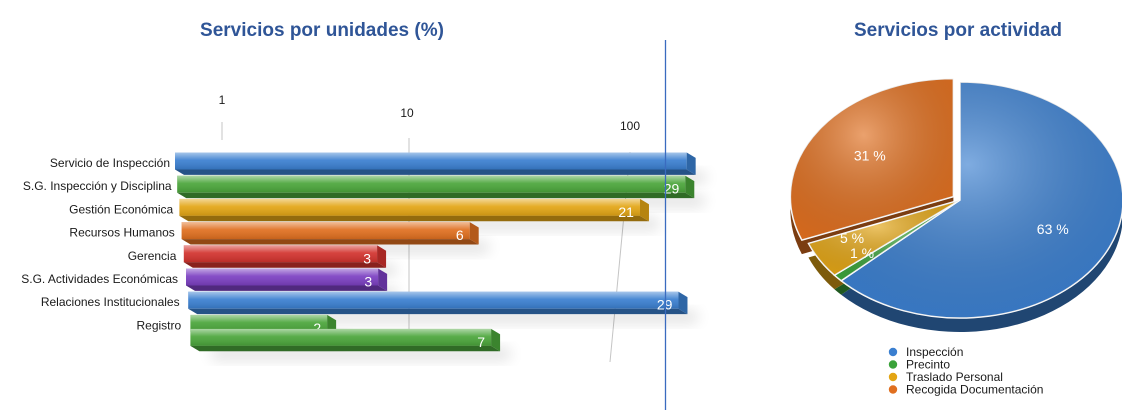  I want to click on category-label: Registro, so click(159, 325).